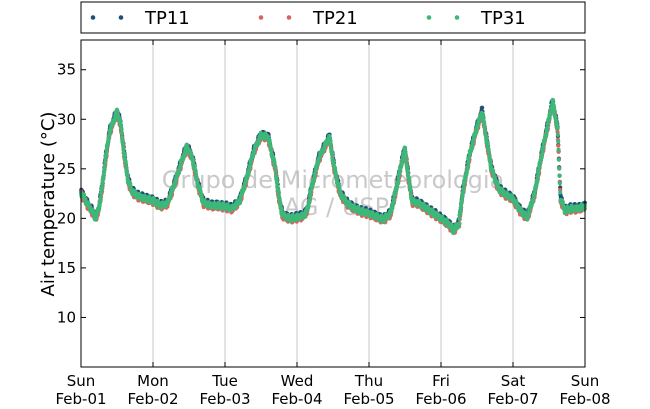 This screenshot has width=650, height=409. What do you see at coordinates (224, 381) in the screenshot?
I see `x-tick-day: Tue` at bounding box center [224, 381].